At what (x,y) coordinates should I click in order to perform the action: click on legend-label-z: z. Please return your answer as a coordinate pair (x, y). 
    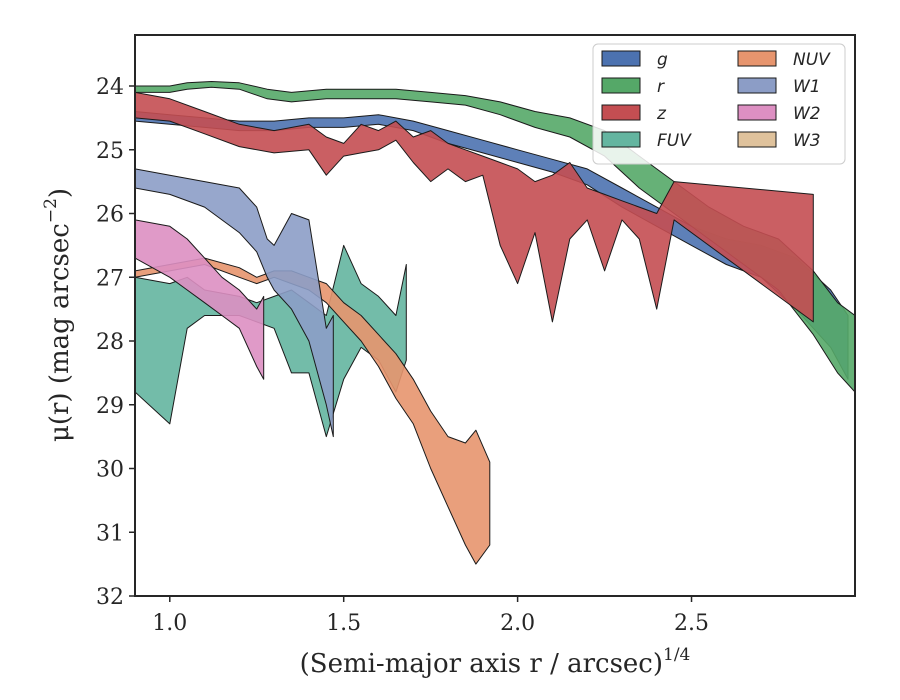
    Looking at the image, I should click on (661, 114).